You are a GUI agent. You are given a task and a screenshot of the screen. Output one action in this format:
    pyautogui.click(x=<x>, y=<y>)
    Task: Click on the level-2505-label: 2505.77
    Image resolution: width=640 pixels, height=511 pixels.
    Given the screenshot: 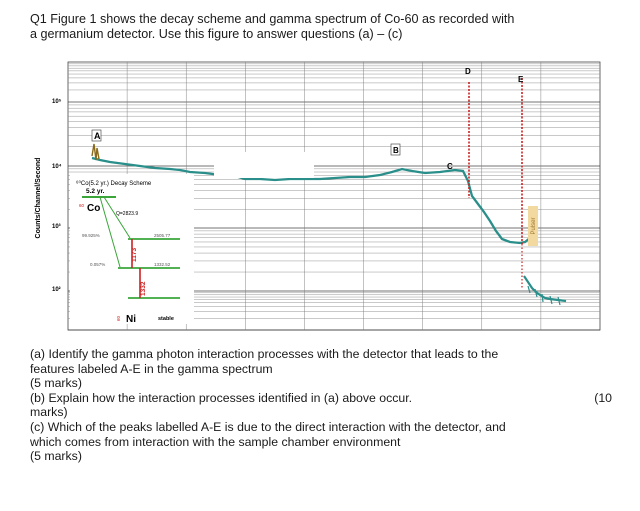 What is the action you would take?
    pyautogui.click(x=162, y=235)
    